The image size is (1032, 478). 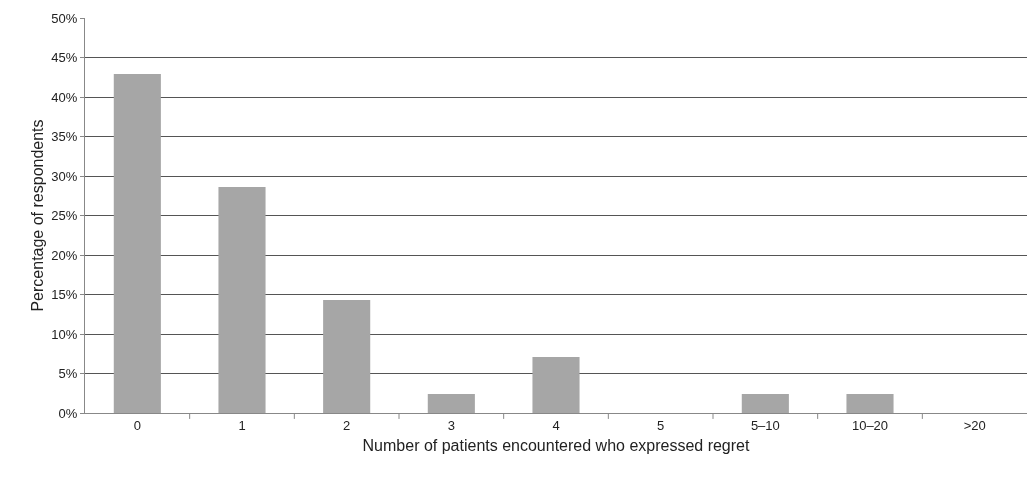 What do you see at coordinates (974, 425) in the screenshot?
I see `x-tick-label: >20` at bounding box center [974, 425].